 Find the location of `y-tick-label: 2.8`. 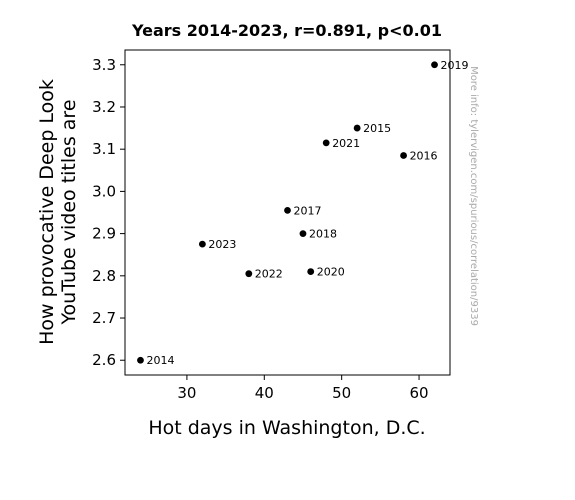

y-tick-label: 2.8 is located at coordinates (104, 276).